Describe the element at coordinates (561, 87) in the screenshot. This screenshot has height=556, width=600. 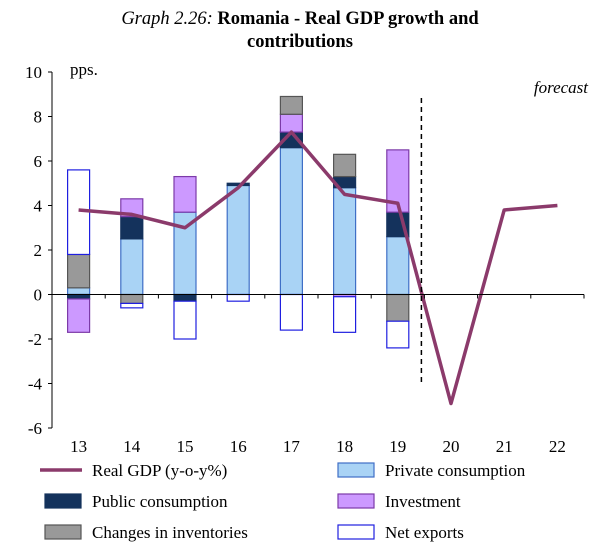
I see `forecast-annotation: forecast` at that location.